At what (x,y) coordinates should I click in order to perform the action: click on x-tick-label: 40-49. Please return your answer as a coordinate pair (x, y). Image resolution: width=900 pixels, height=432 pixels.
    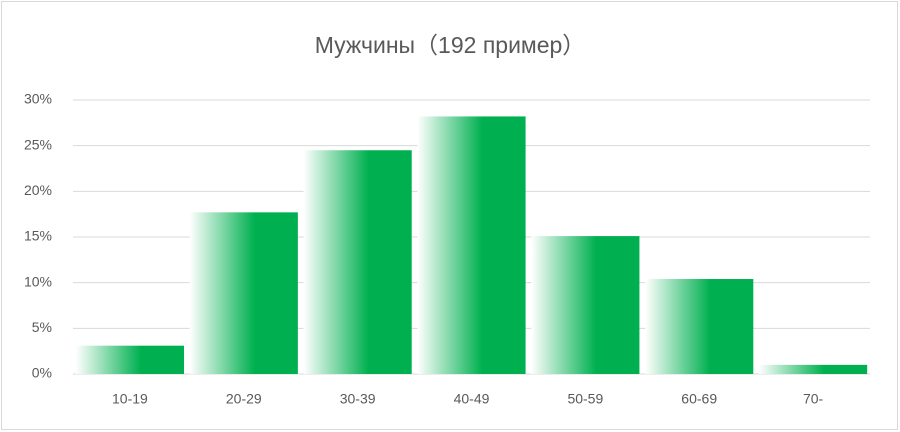
    Looking at the image, I should click on (472, 399).